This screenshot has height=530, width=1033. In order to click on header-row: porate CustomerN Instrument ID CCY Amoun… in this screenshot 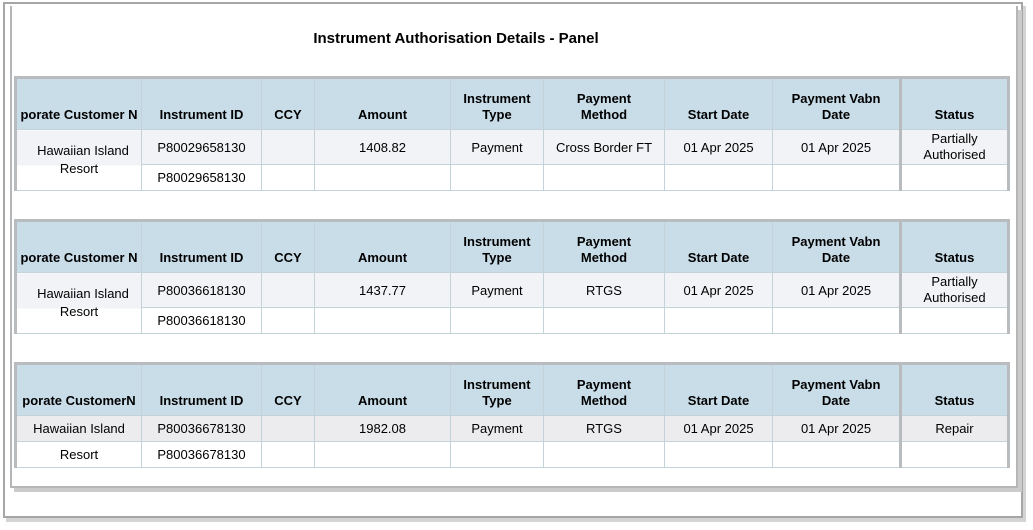, I will do `click(512, 389)`.